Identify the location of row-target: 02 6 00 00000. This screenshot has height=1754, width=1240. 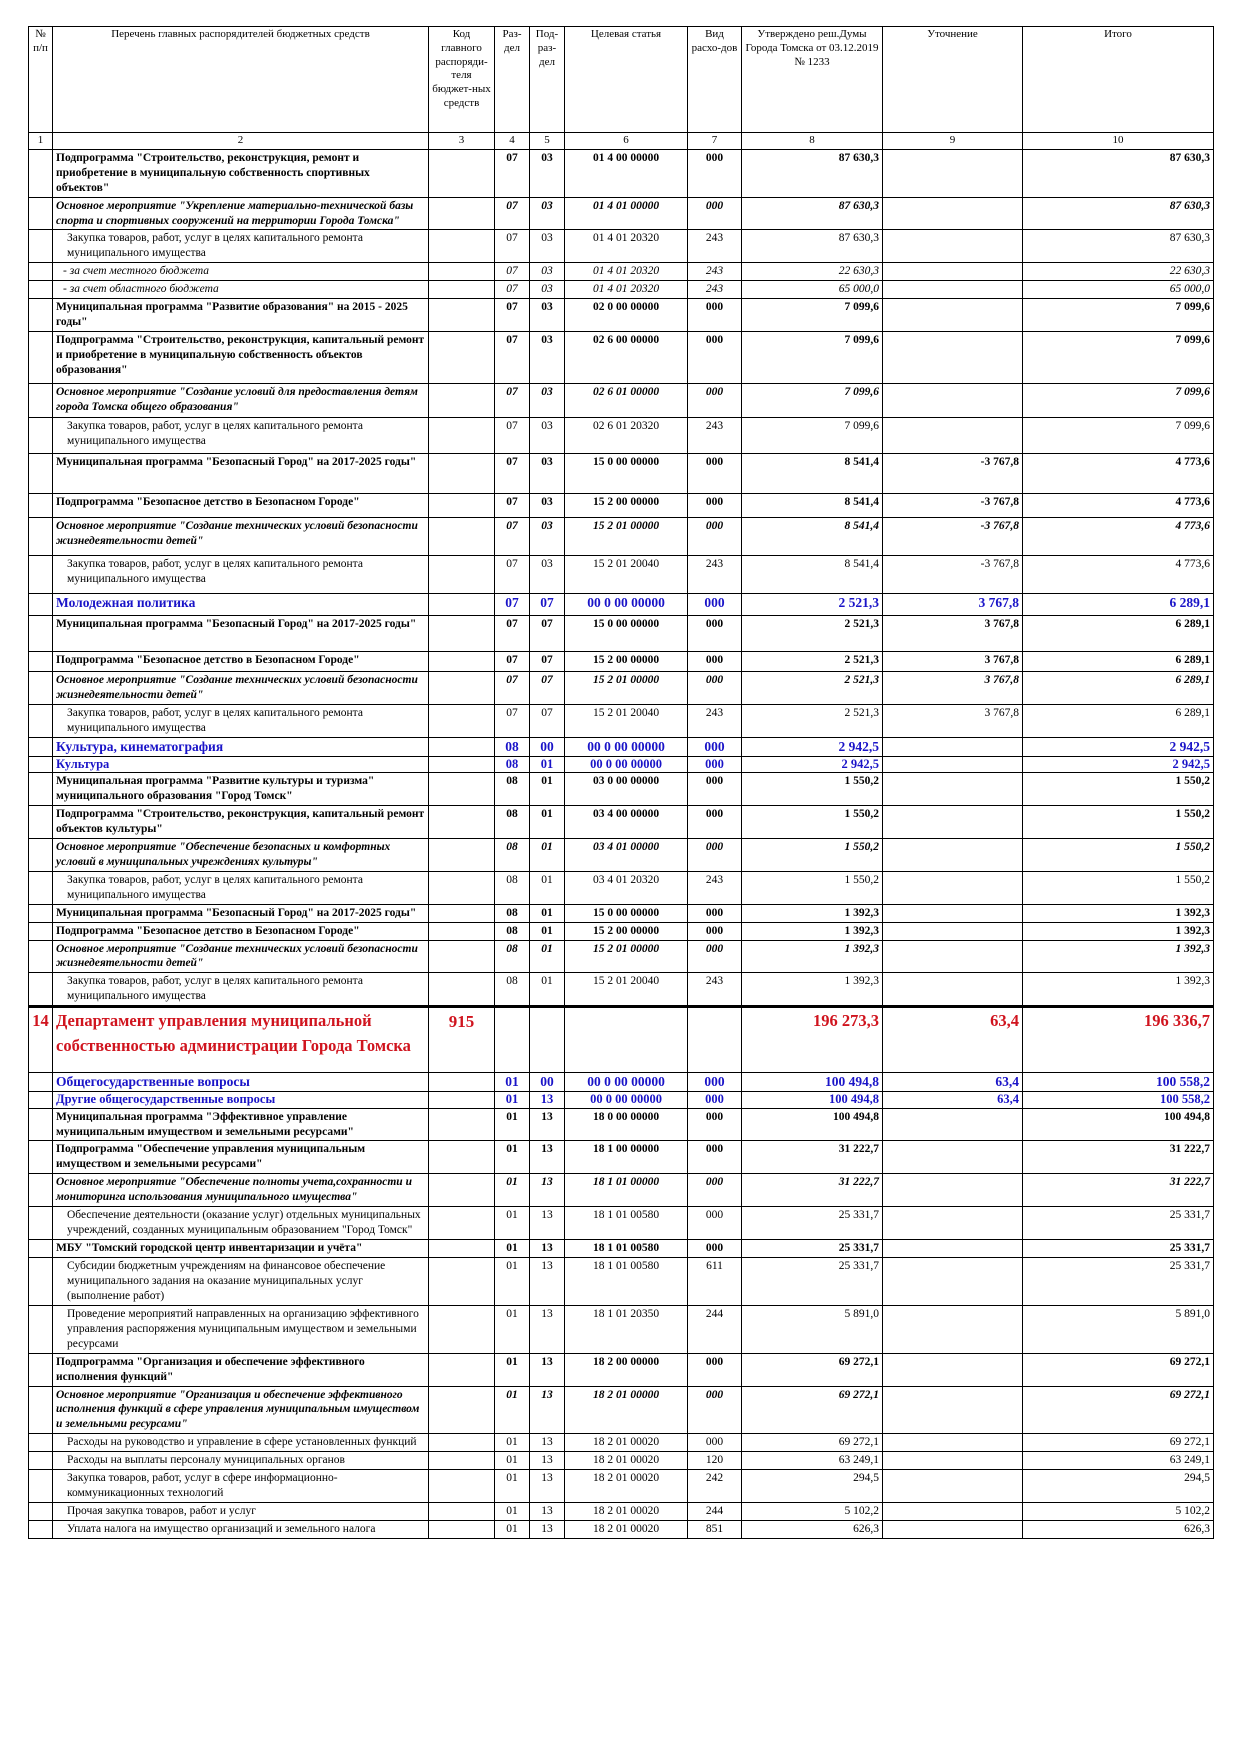
(626, 358).